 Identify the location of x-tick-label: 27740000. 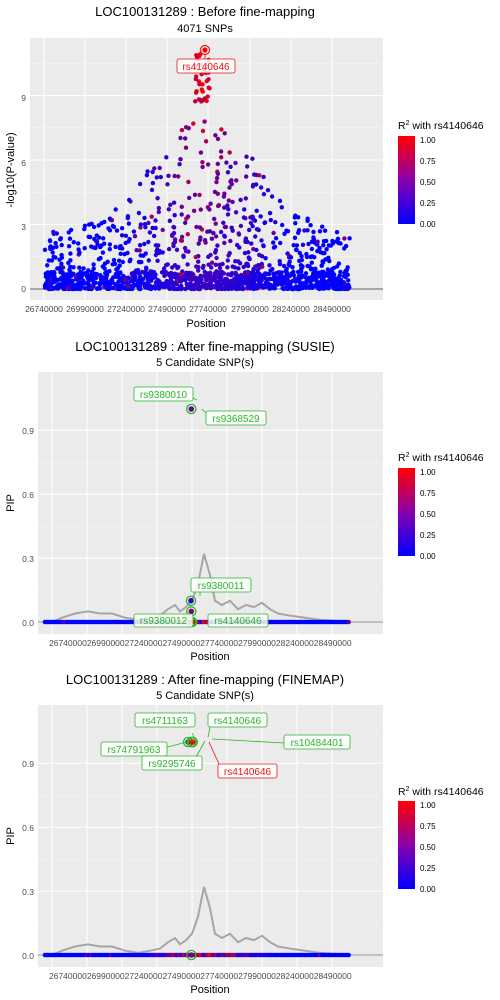
(208, 309).